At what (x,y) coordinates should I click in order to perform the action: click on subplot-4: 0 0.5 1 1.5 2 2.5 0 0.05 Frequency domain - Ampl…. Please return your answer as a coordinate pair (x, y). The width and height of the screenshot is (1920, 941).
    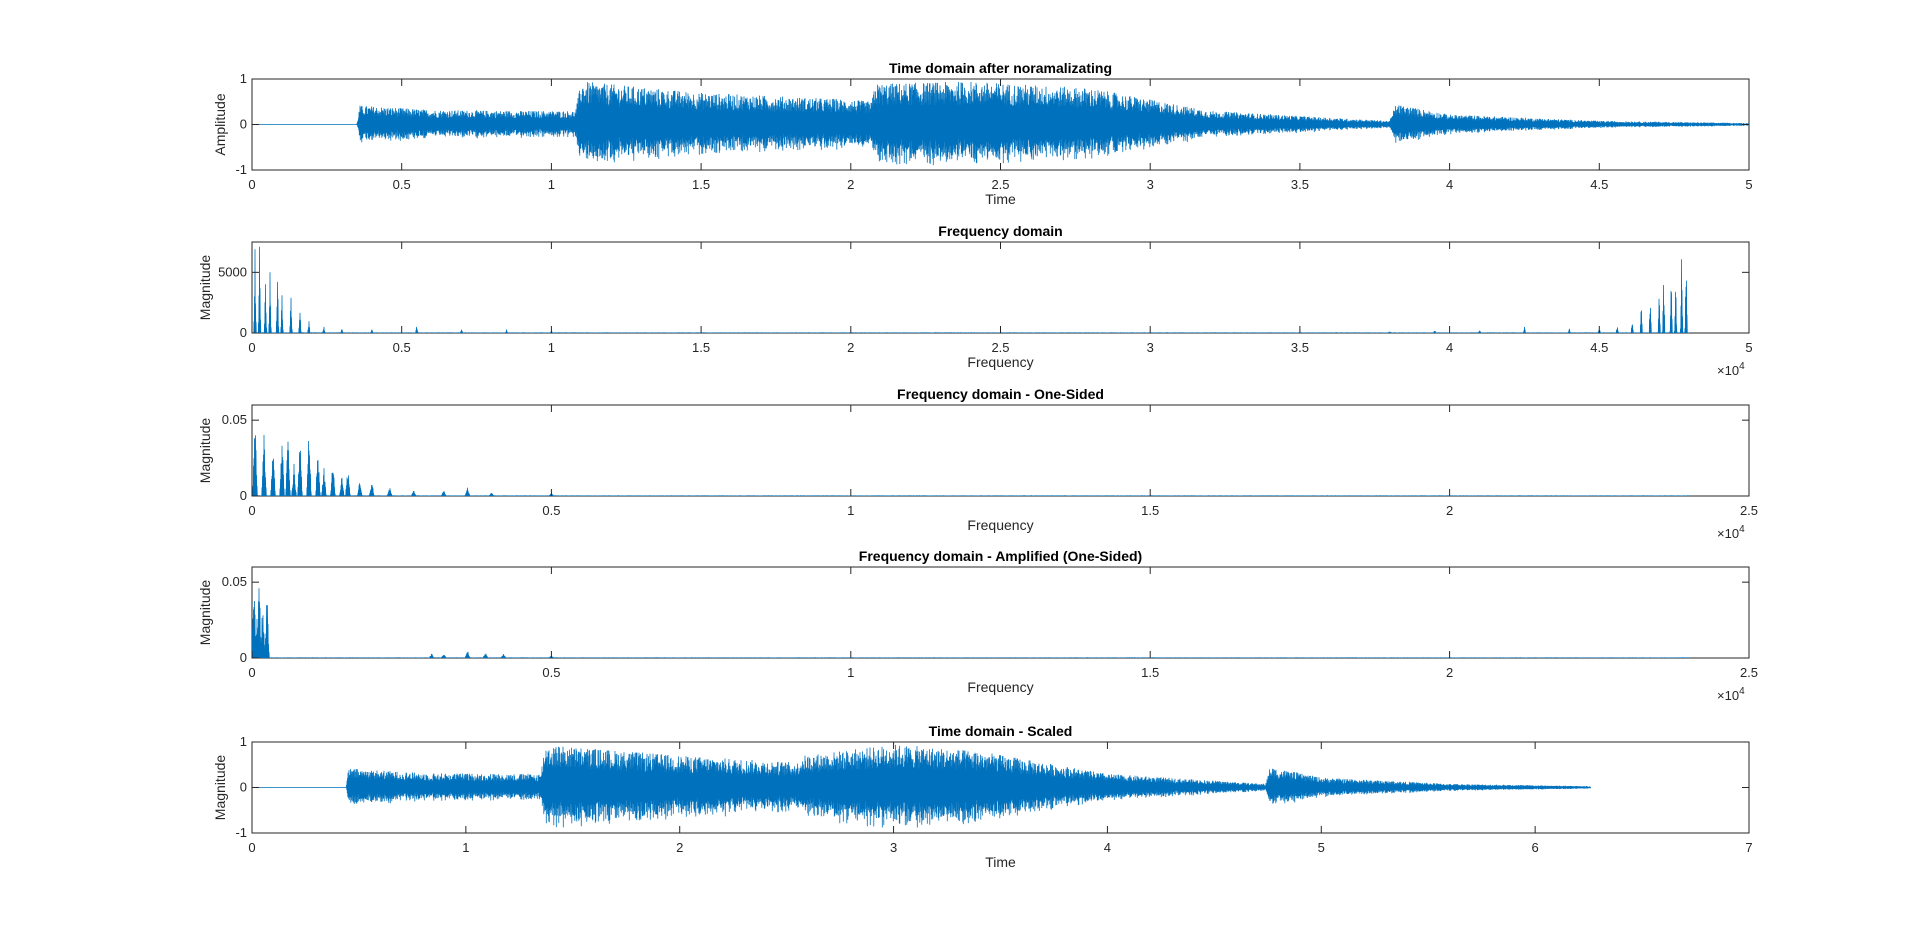
    Looking at the image, I should click on (977, 625).